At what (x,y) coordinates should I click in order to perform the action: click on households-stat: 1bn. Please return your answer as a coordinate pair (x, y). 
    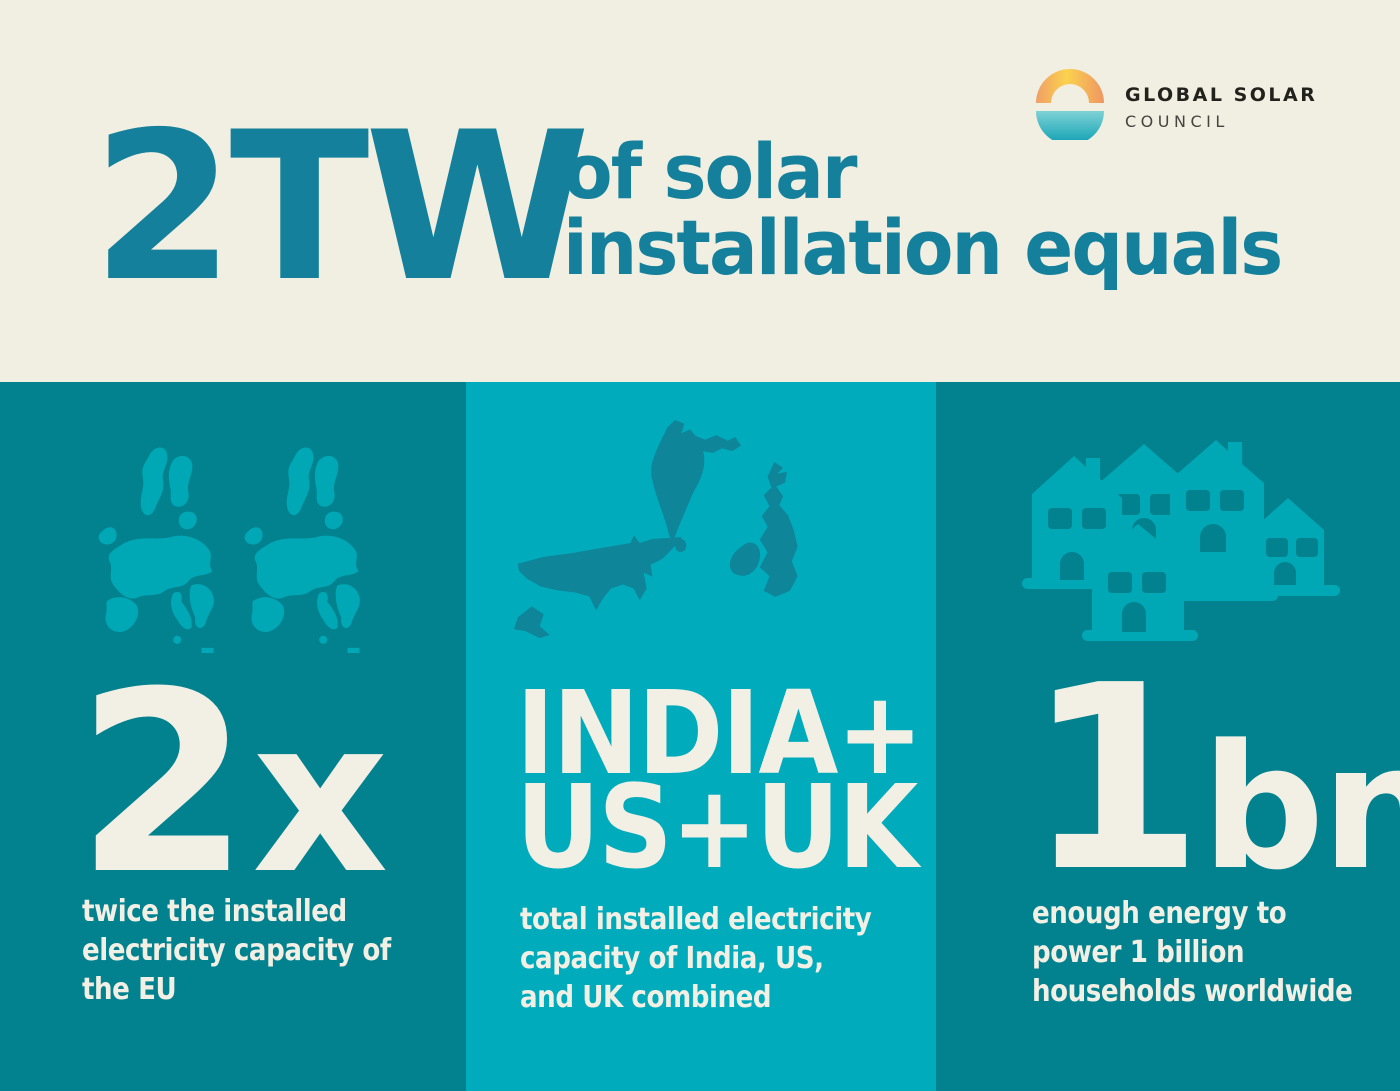
    Looking at the image, I should click on (1213, 779).